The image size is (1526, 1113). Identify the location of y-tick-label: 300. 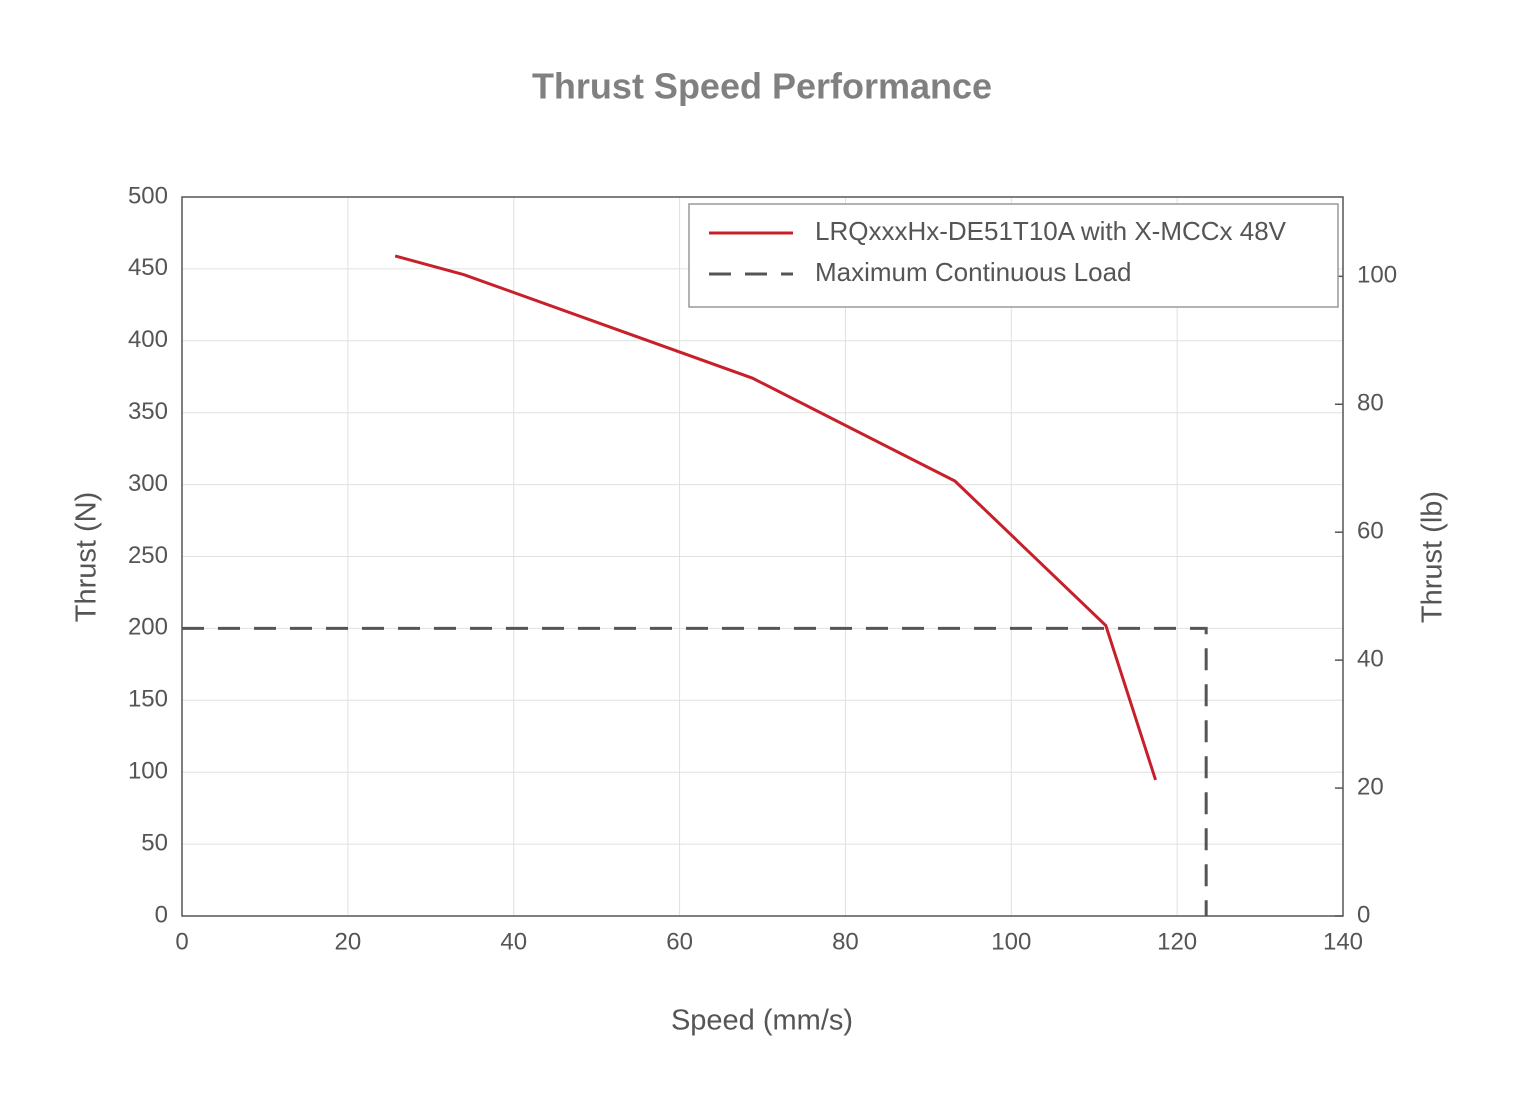
(148, 483).